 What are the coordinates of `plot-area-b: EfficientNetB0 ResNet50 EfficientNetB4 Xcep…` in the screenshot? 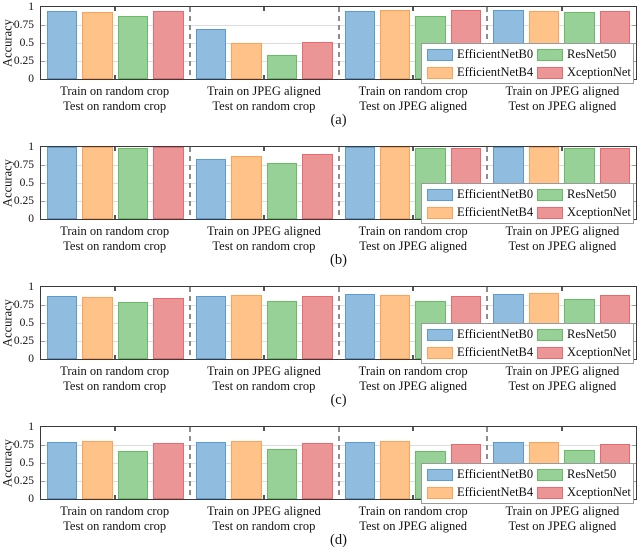 It's located at (338, 185).